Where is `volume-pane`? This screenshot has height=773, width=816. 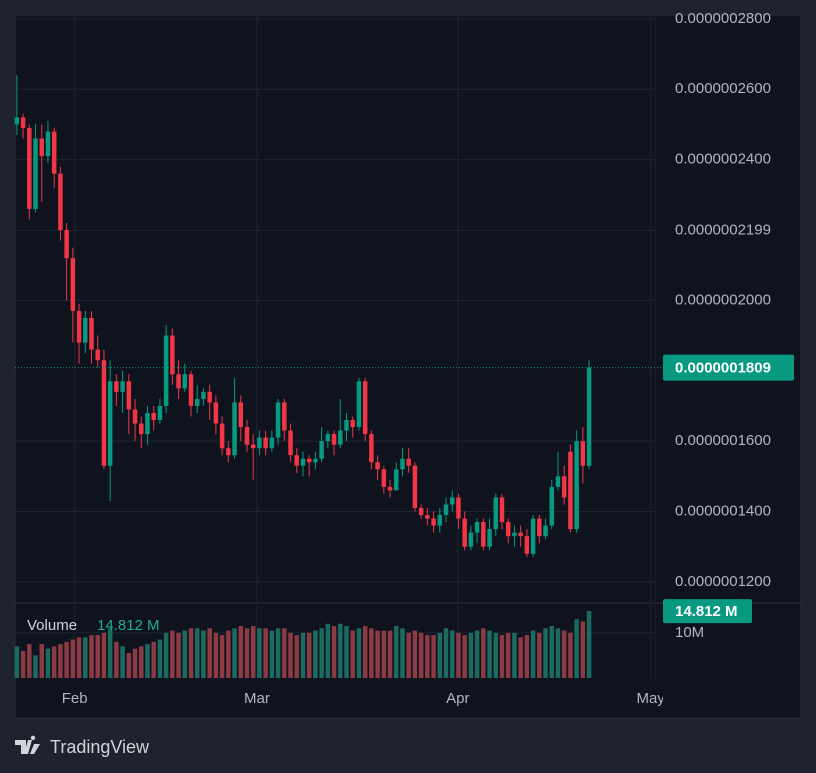
volume-pane is located at coordinates (303, 644).